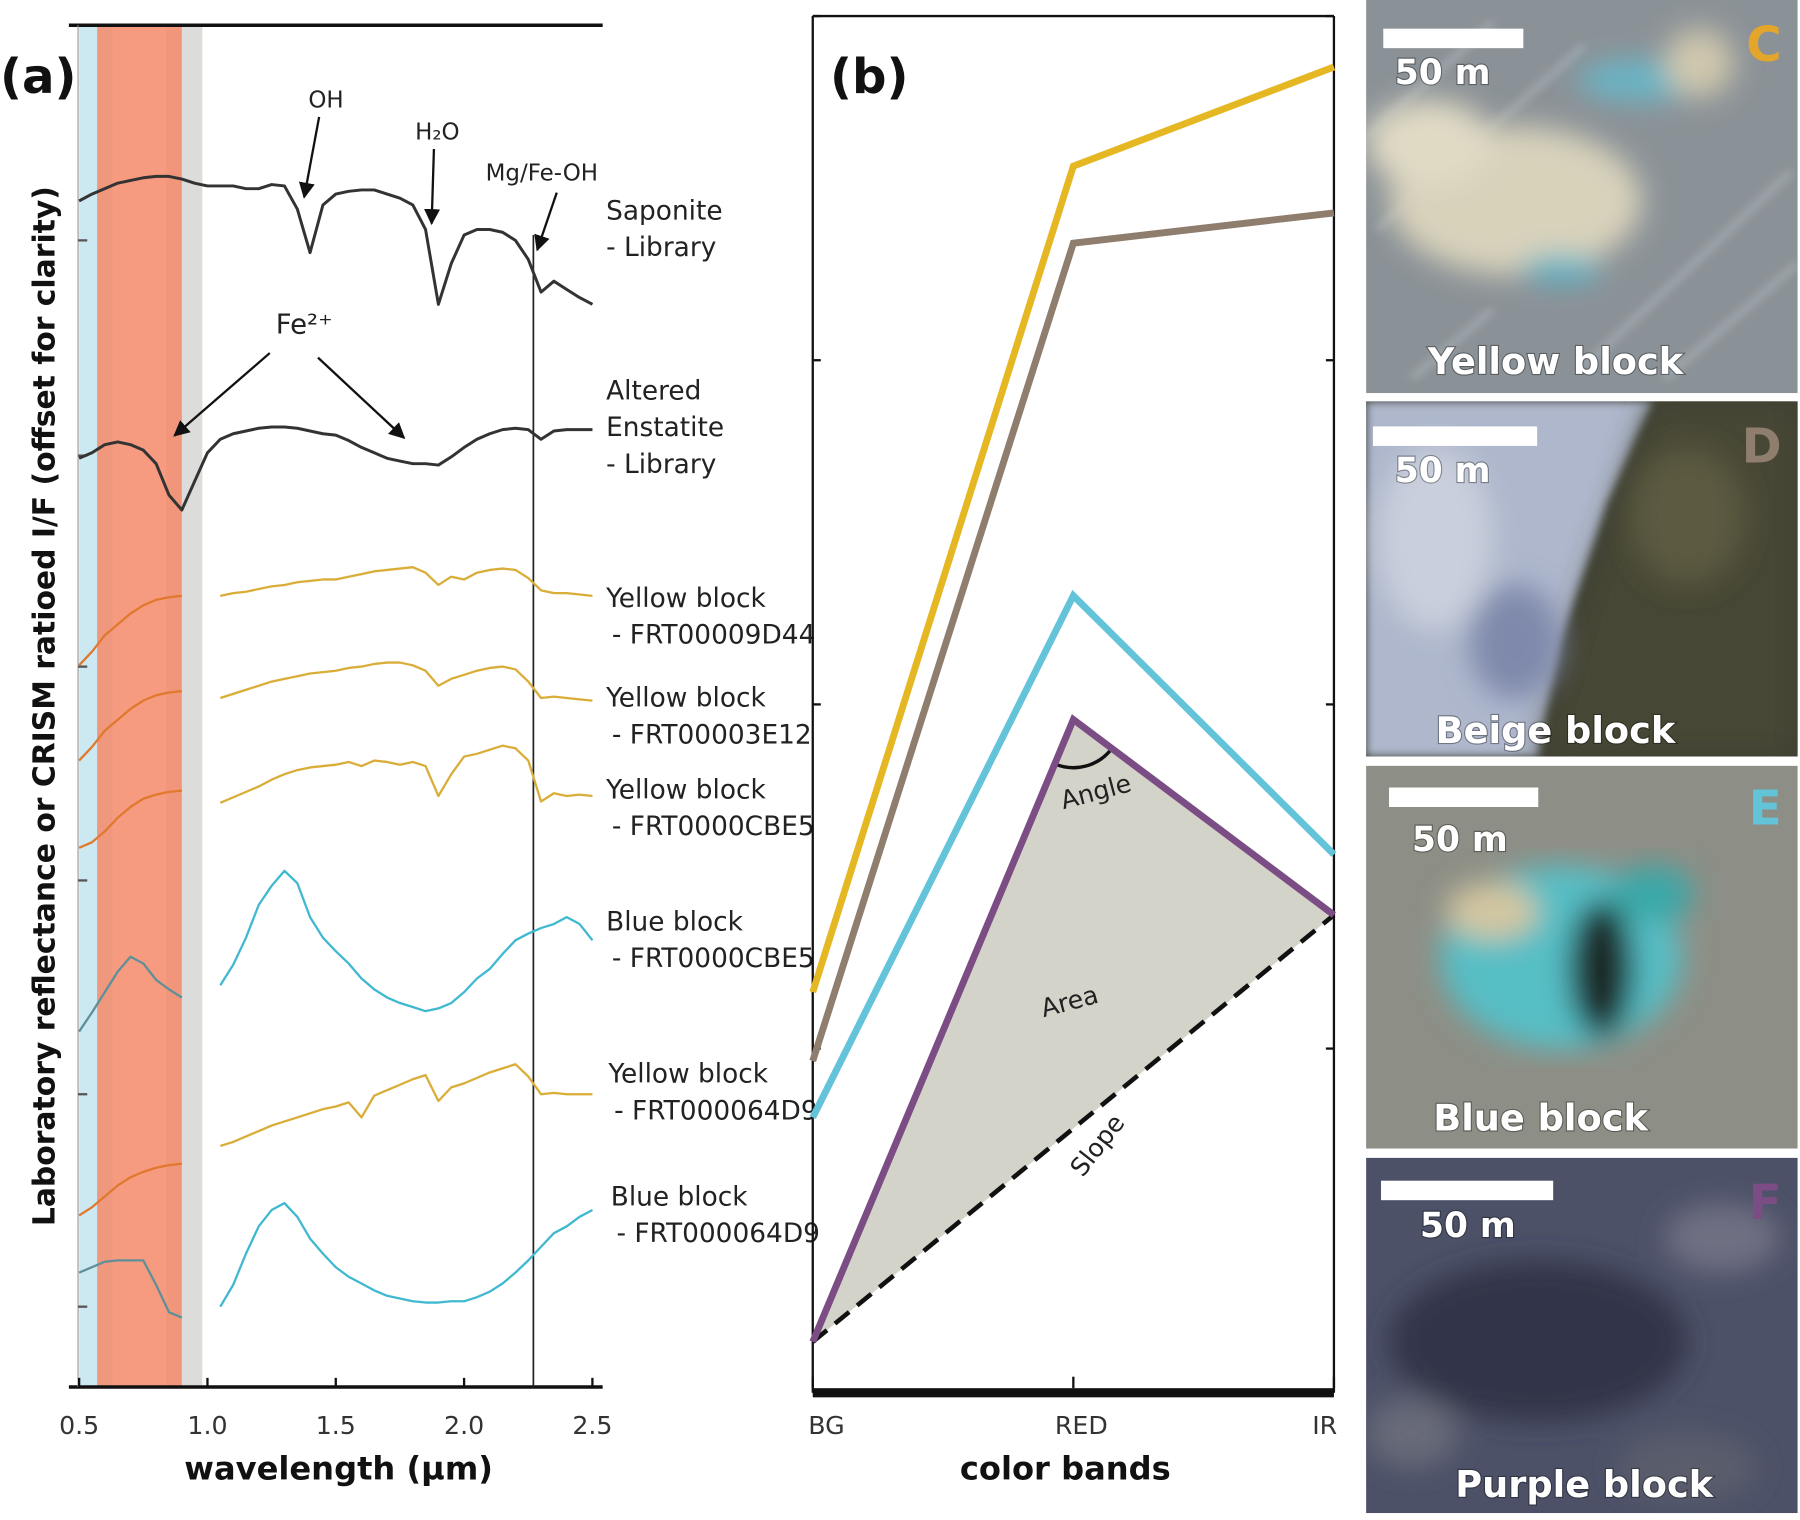 Image resolution: width=1800 pixels, height=1520 pixels. What do you see at coordinates (1073, 1393) in the screenshot?
I see `x-axis` at bounding box center [1073, 1393].